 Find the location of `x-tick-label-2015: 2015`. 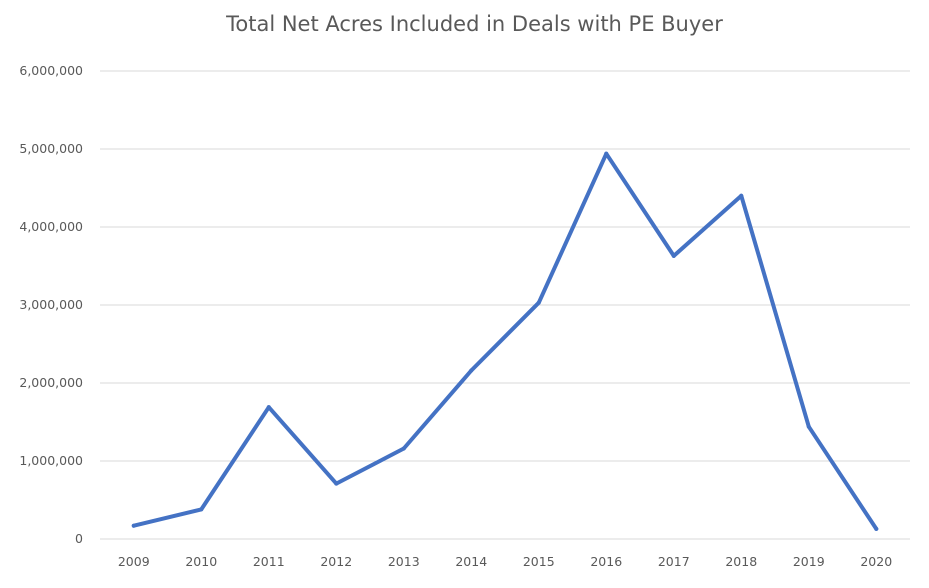

x-tick-label-2015: 2015 is located at coordinates (539, 561).